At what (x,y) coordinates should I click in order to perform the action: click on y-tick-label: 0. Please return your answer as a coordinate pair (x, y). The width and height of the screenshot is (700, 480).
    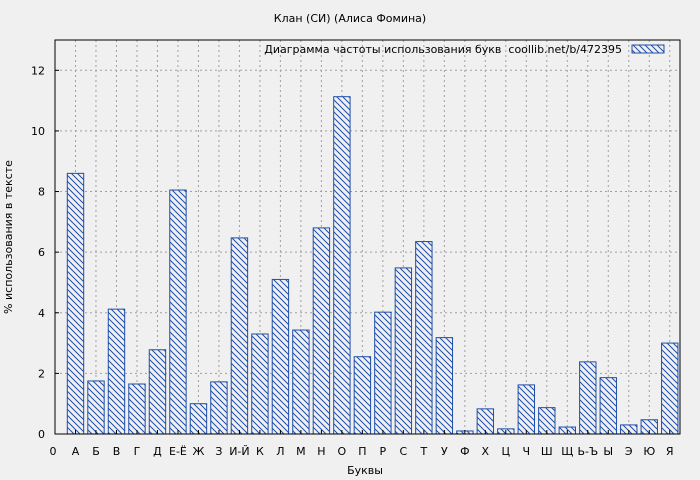
    Looking at the image, I should click on (41, 434).